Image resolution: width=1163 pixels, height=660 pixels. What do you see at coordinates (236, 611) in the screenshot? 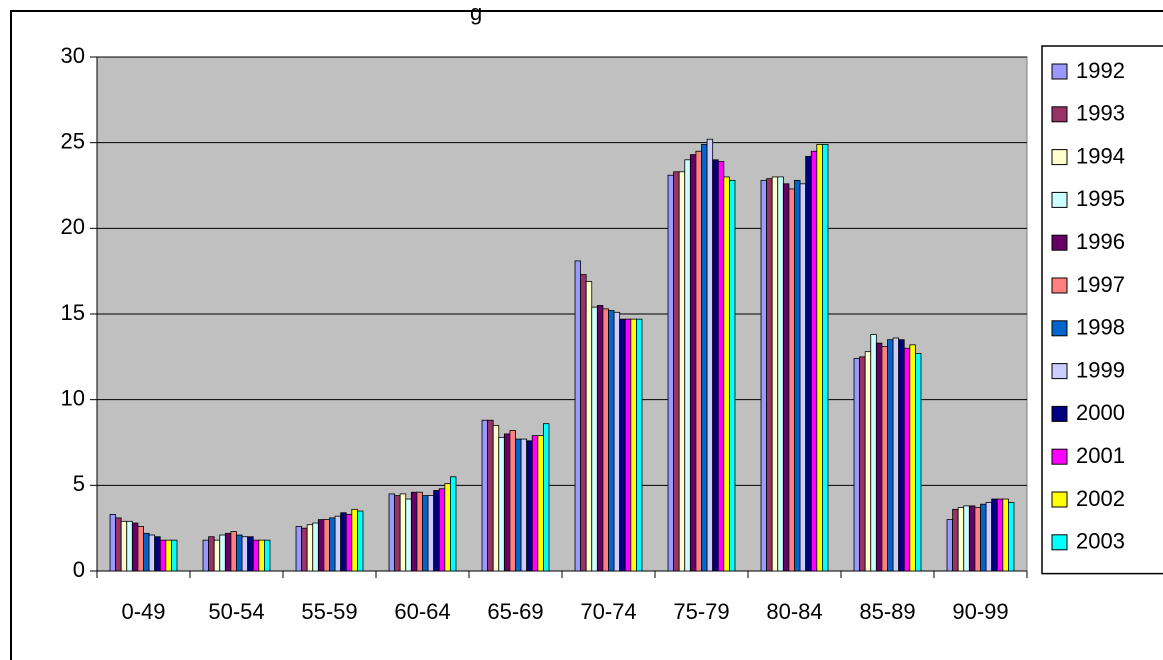
I see `x-tick-label: 50-54` at bounding box center [236, 611].